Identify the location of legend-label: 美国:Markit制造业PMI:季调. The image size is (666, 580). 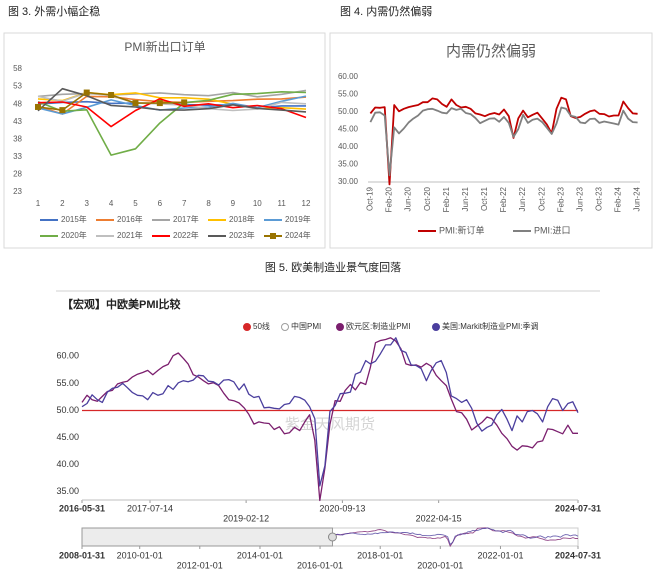
(490, 326).